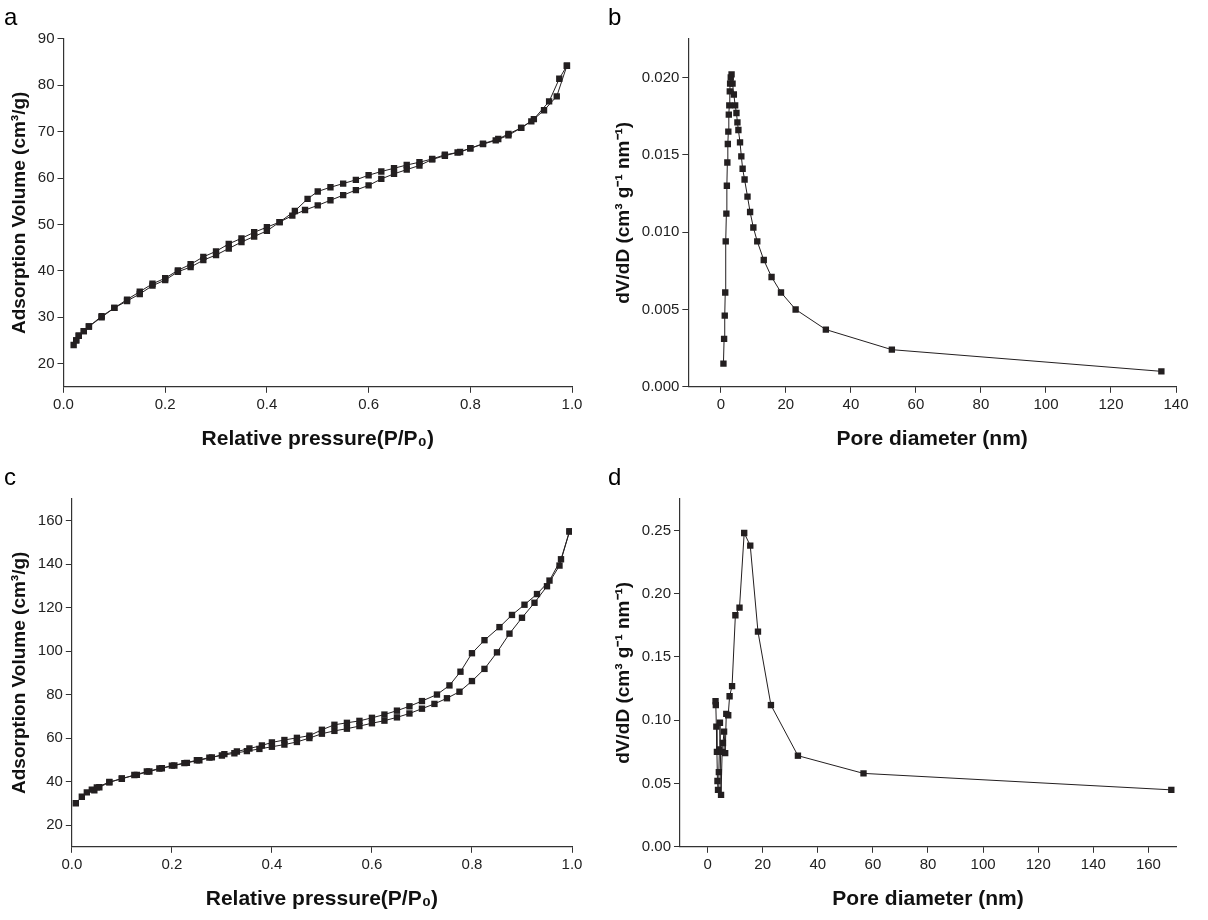 The height and width of the screenshot is (920, 1208). What do you see at coordinates (1148, 863) in the screenshot?
I see `x-tick-label: 160` at bounding box center [1148, 863].